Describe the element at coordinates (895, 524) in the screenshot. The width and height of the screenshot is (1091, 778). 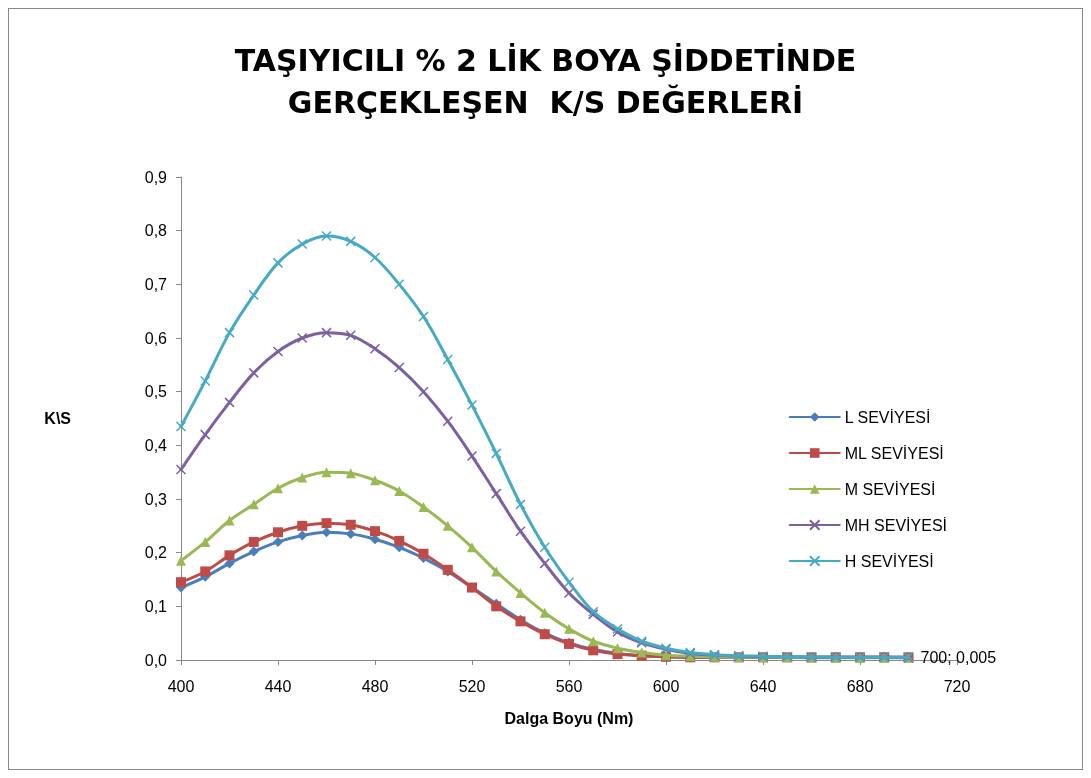
I see `legend-label: MH SEVİYESİ` at that location.